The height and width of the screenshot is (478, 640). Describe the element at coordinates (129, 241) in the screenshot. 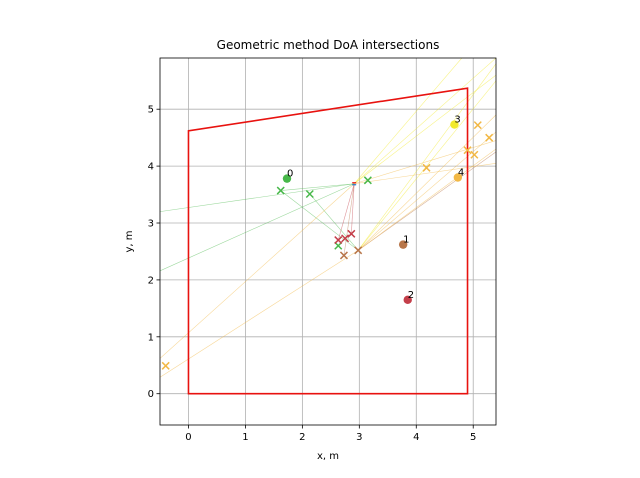

I see `y-axis-label: y, m` at that location.